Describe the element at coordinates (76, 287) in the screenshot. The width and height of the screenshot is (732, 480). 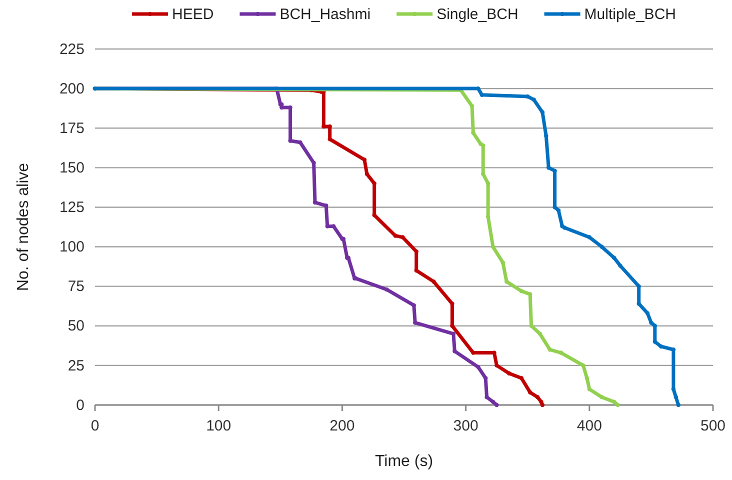
I see `y-tick-label: 75` at that location.